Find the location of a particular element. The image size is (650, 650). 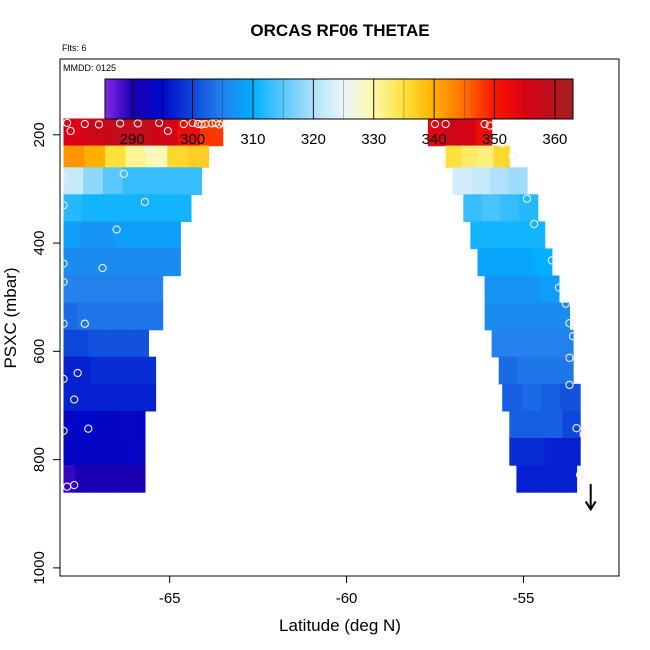

colorbar-tick-label: 360 is located at coordinates (554, 139).